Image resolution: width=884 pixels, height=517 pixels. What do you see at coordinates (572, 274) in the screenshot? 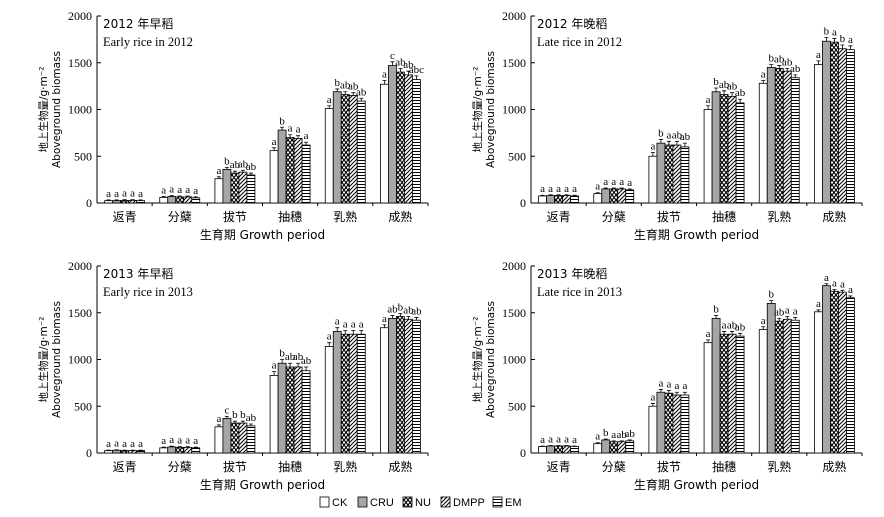
I see `chart-title: 2013 年晚稻` at bounding box center [572, 274].